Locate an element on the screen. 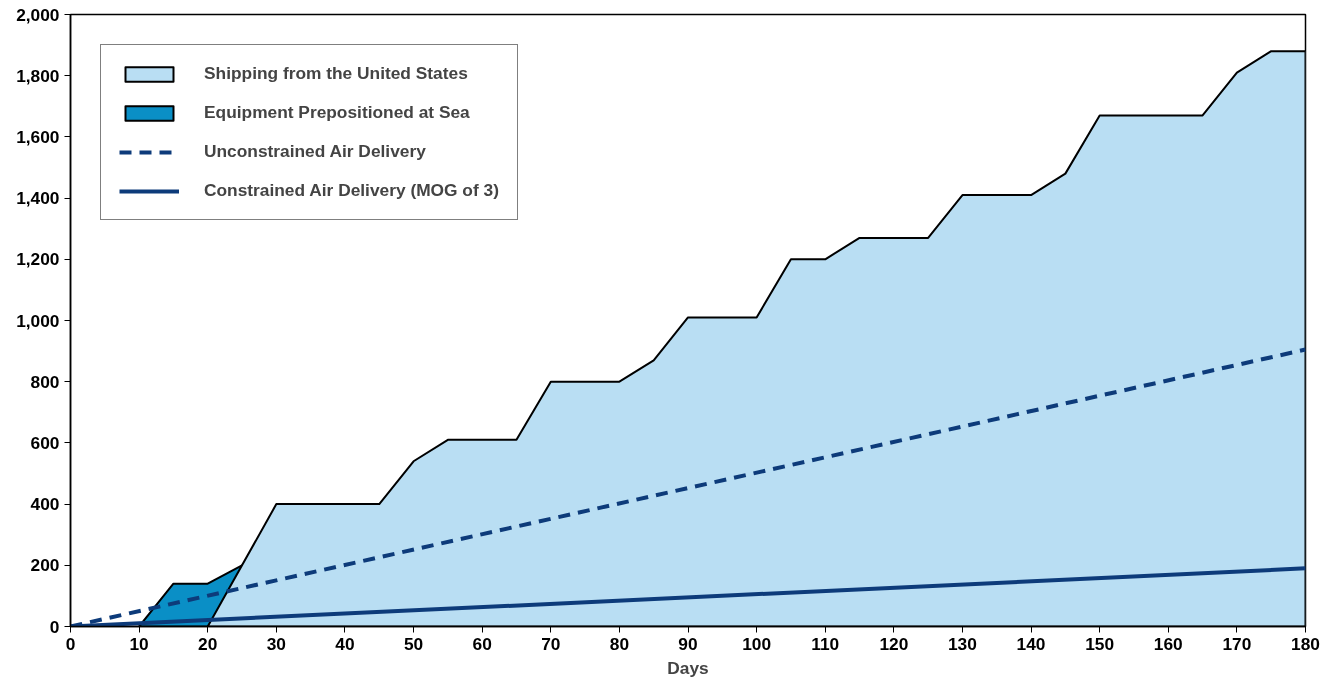 This screenshot has height=694, width=1342. legend-label: Unconstrained Air Delivery is located at coordinates (315, 151).